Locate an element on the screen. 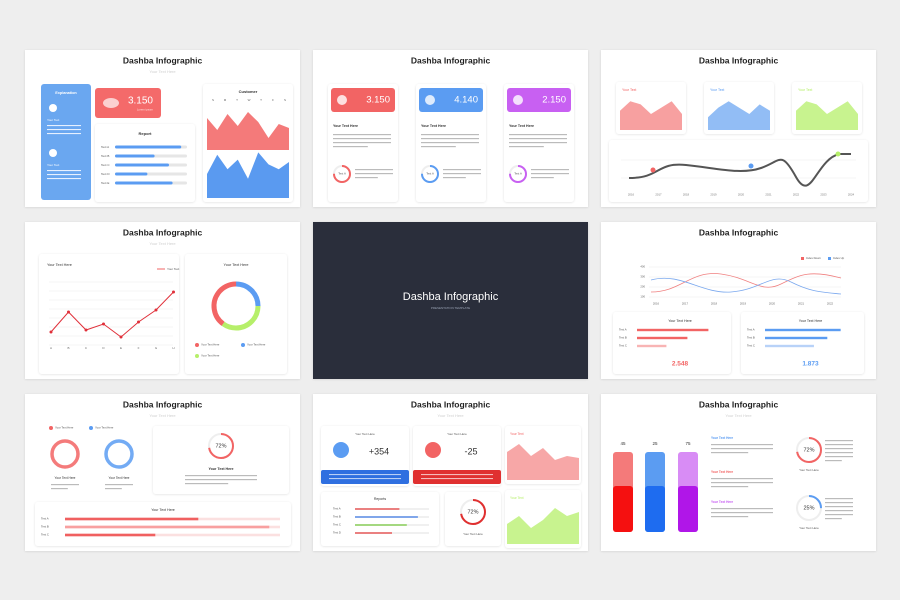 This screenshot has width=900, height=600. label: Customer is located at coordinates (248, 91).